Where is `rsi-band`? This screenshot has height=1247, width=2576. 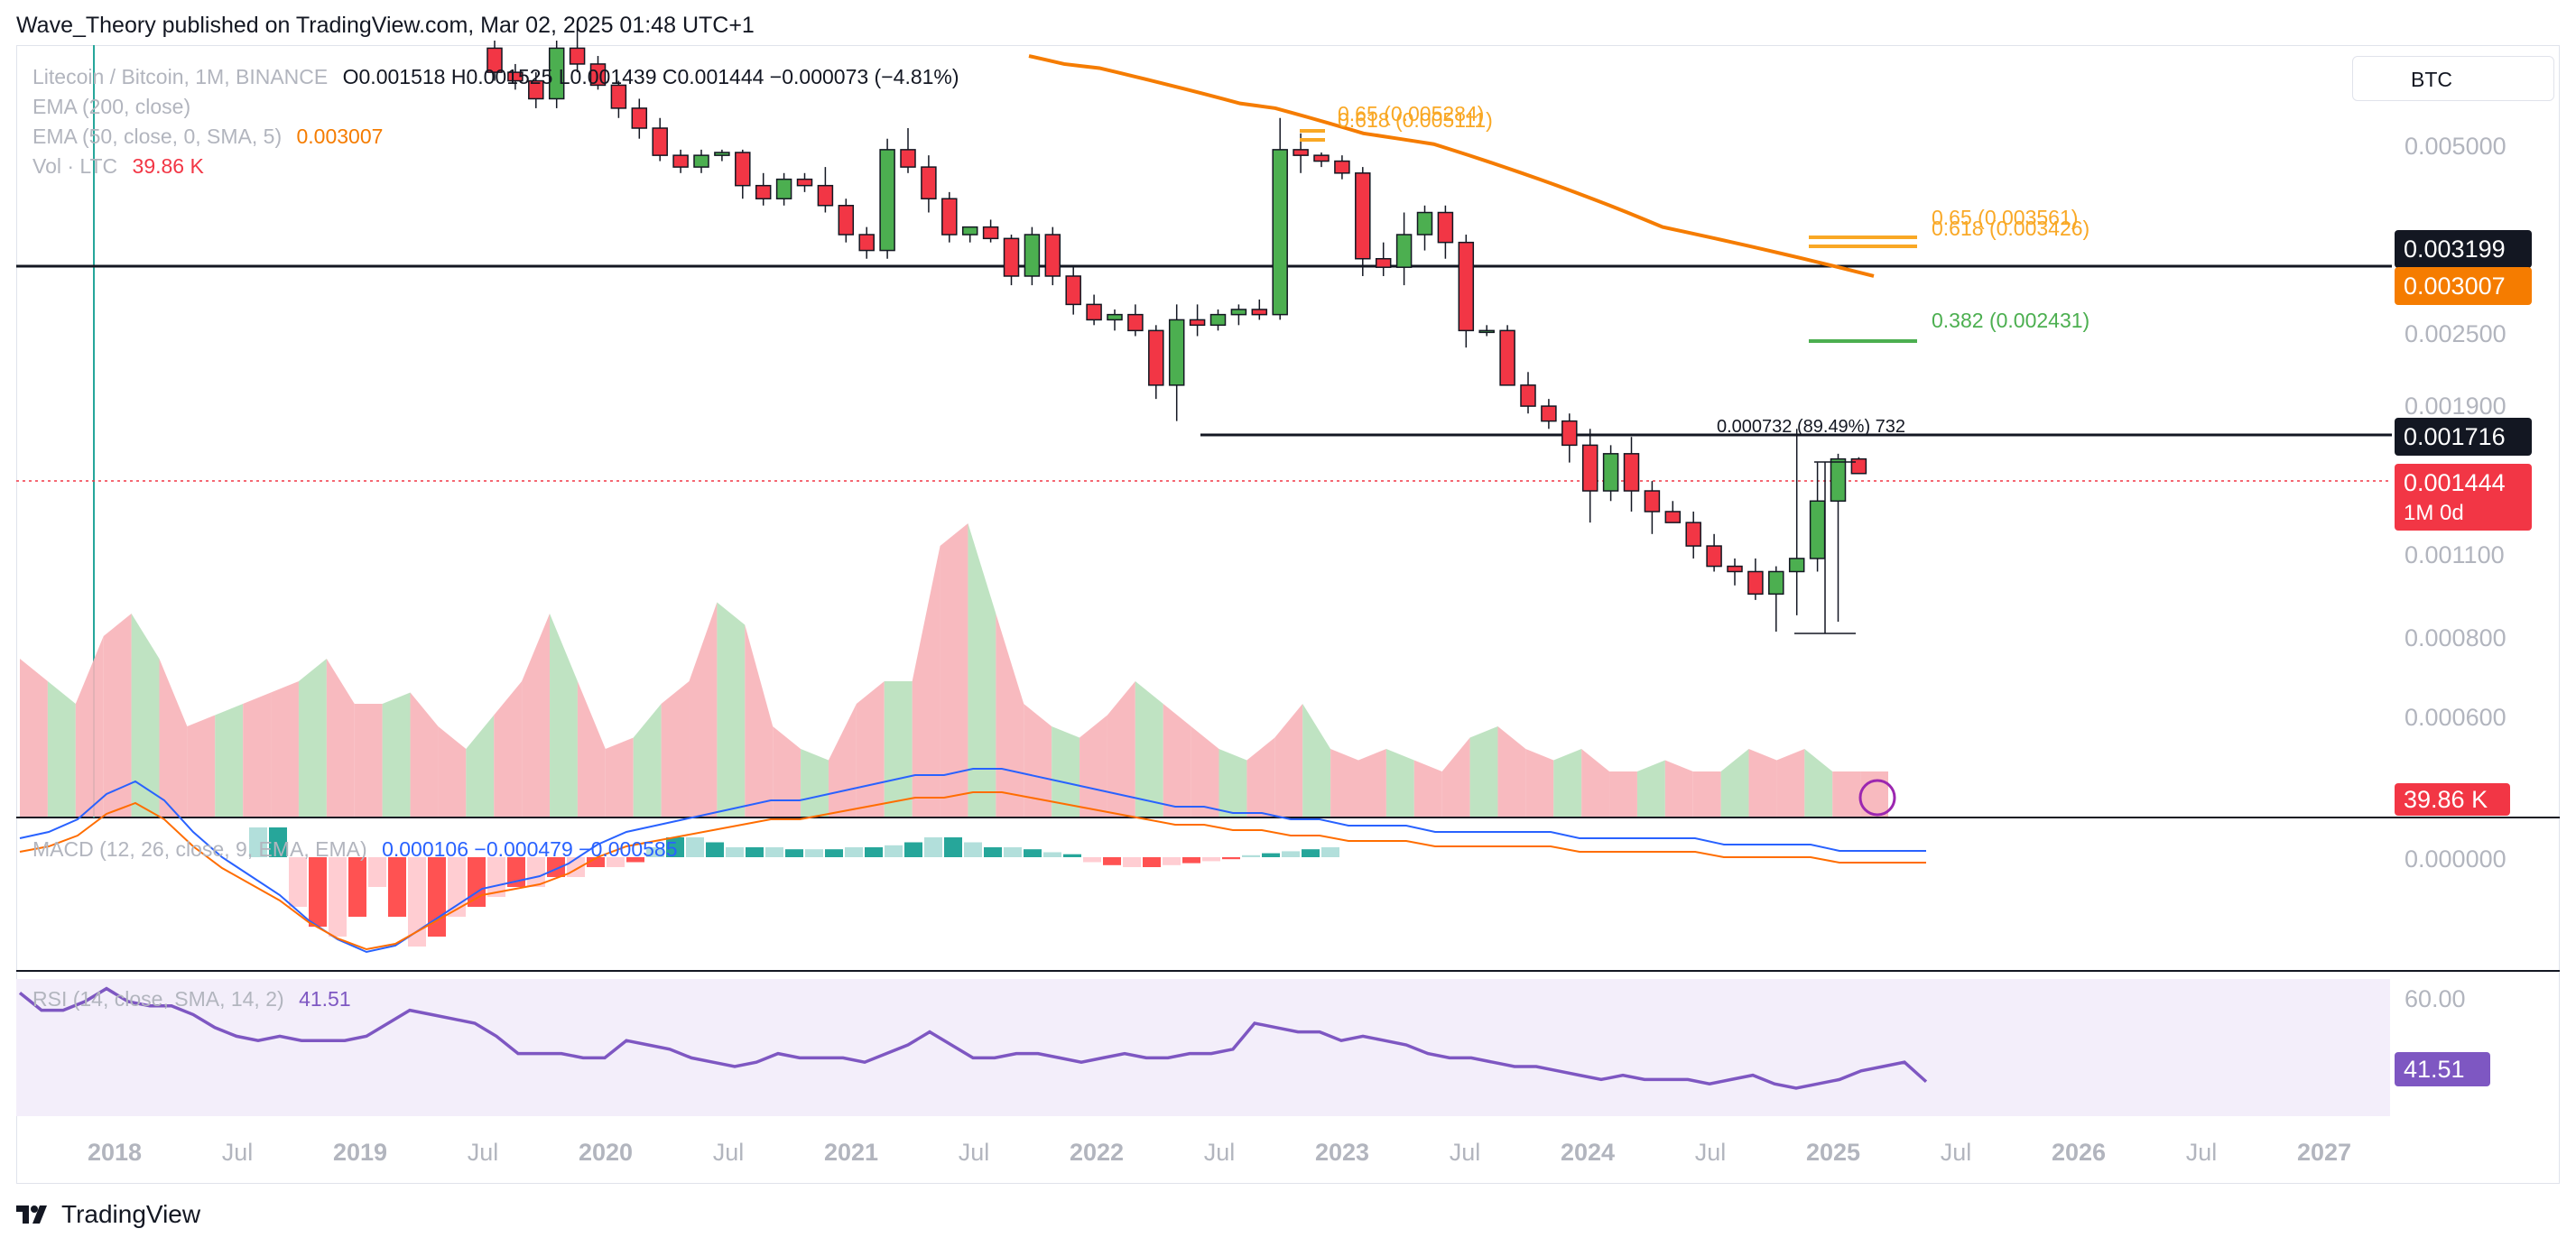 rsi-band is located at coordinates (1203, 1047).